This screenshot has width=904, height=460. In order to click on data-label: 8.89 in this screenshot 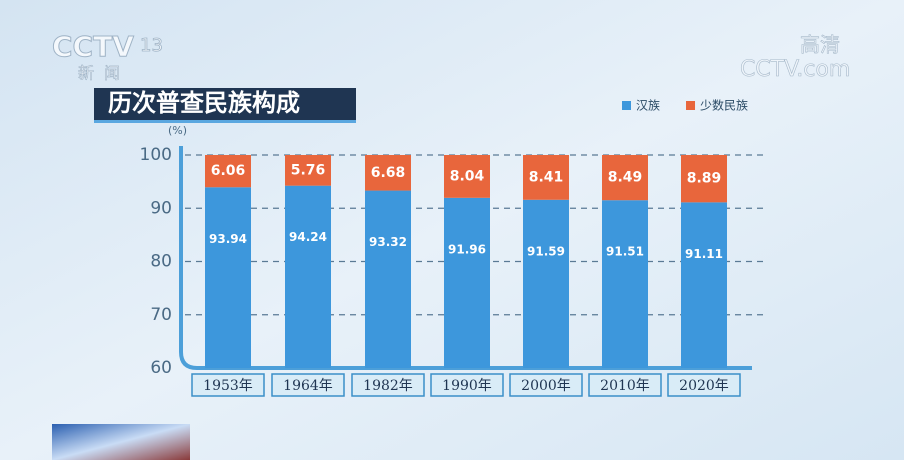, I will do `click(704, 179)`.